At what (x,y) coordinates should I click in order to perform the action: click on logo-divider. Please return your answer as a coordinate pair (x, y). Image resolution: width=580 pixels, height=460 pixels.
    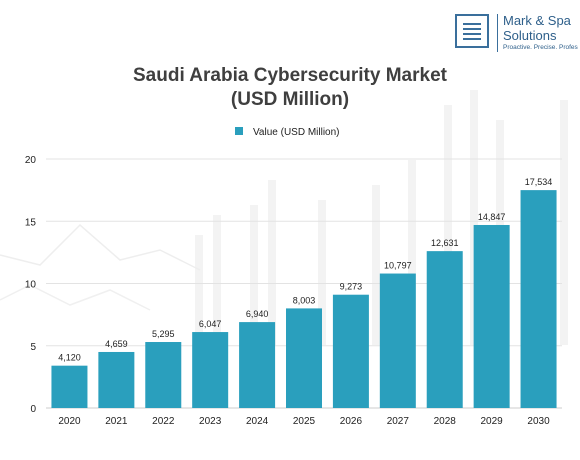
    Looking at the image, I should click on (497, 33).